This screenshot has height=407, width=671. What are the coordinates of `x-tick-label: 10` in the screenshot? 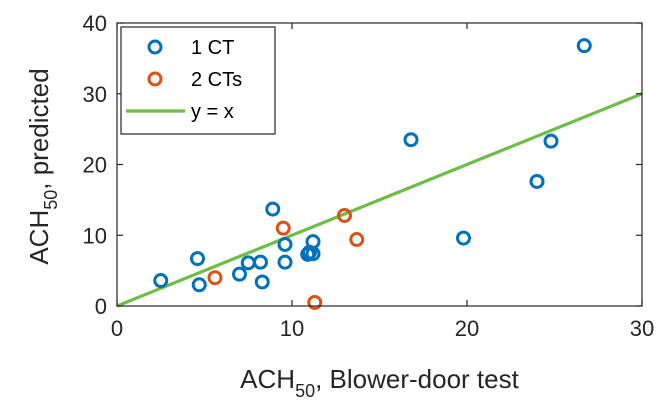 It's located at (292, 328).